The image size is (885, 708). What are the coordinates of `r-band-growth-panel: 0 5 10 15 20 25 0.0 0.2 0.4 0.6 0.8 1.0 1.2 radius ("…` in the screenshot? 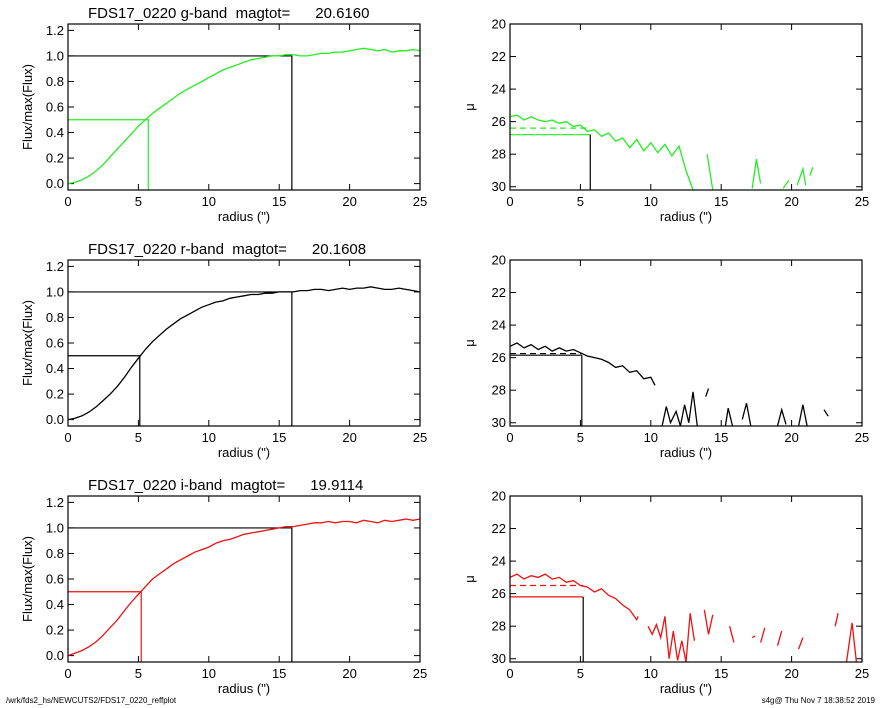 It's located at (223, 350).